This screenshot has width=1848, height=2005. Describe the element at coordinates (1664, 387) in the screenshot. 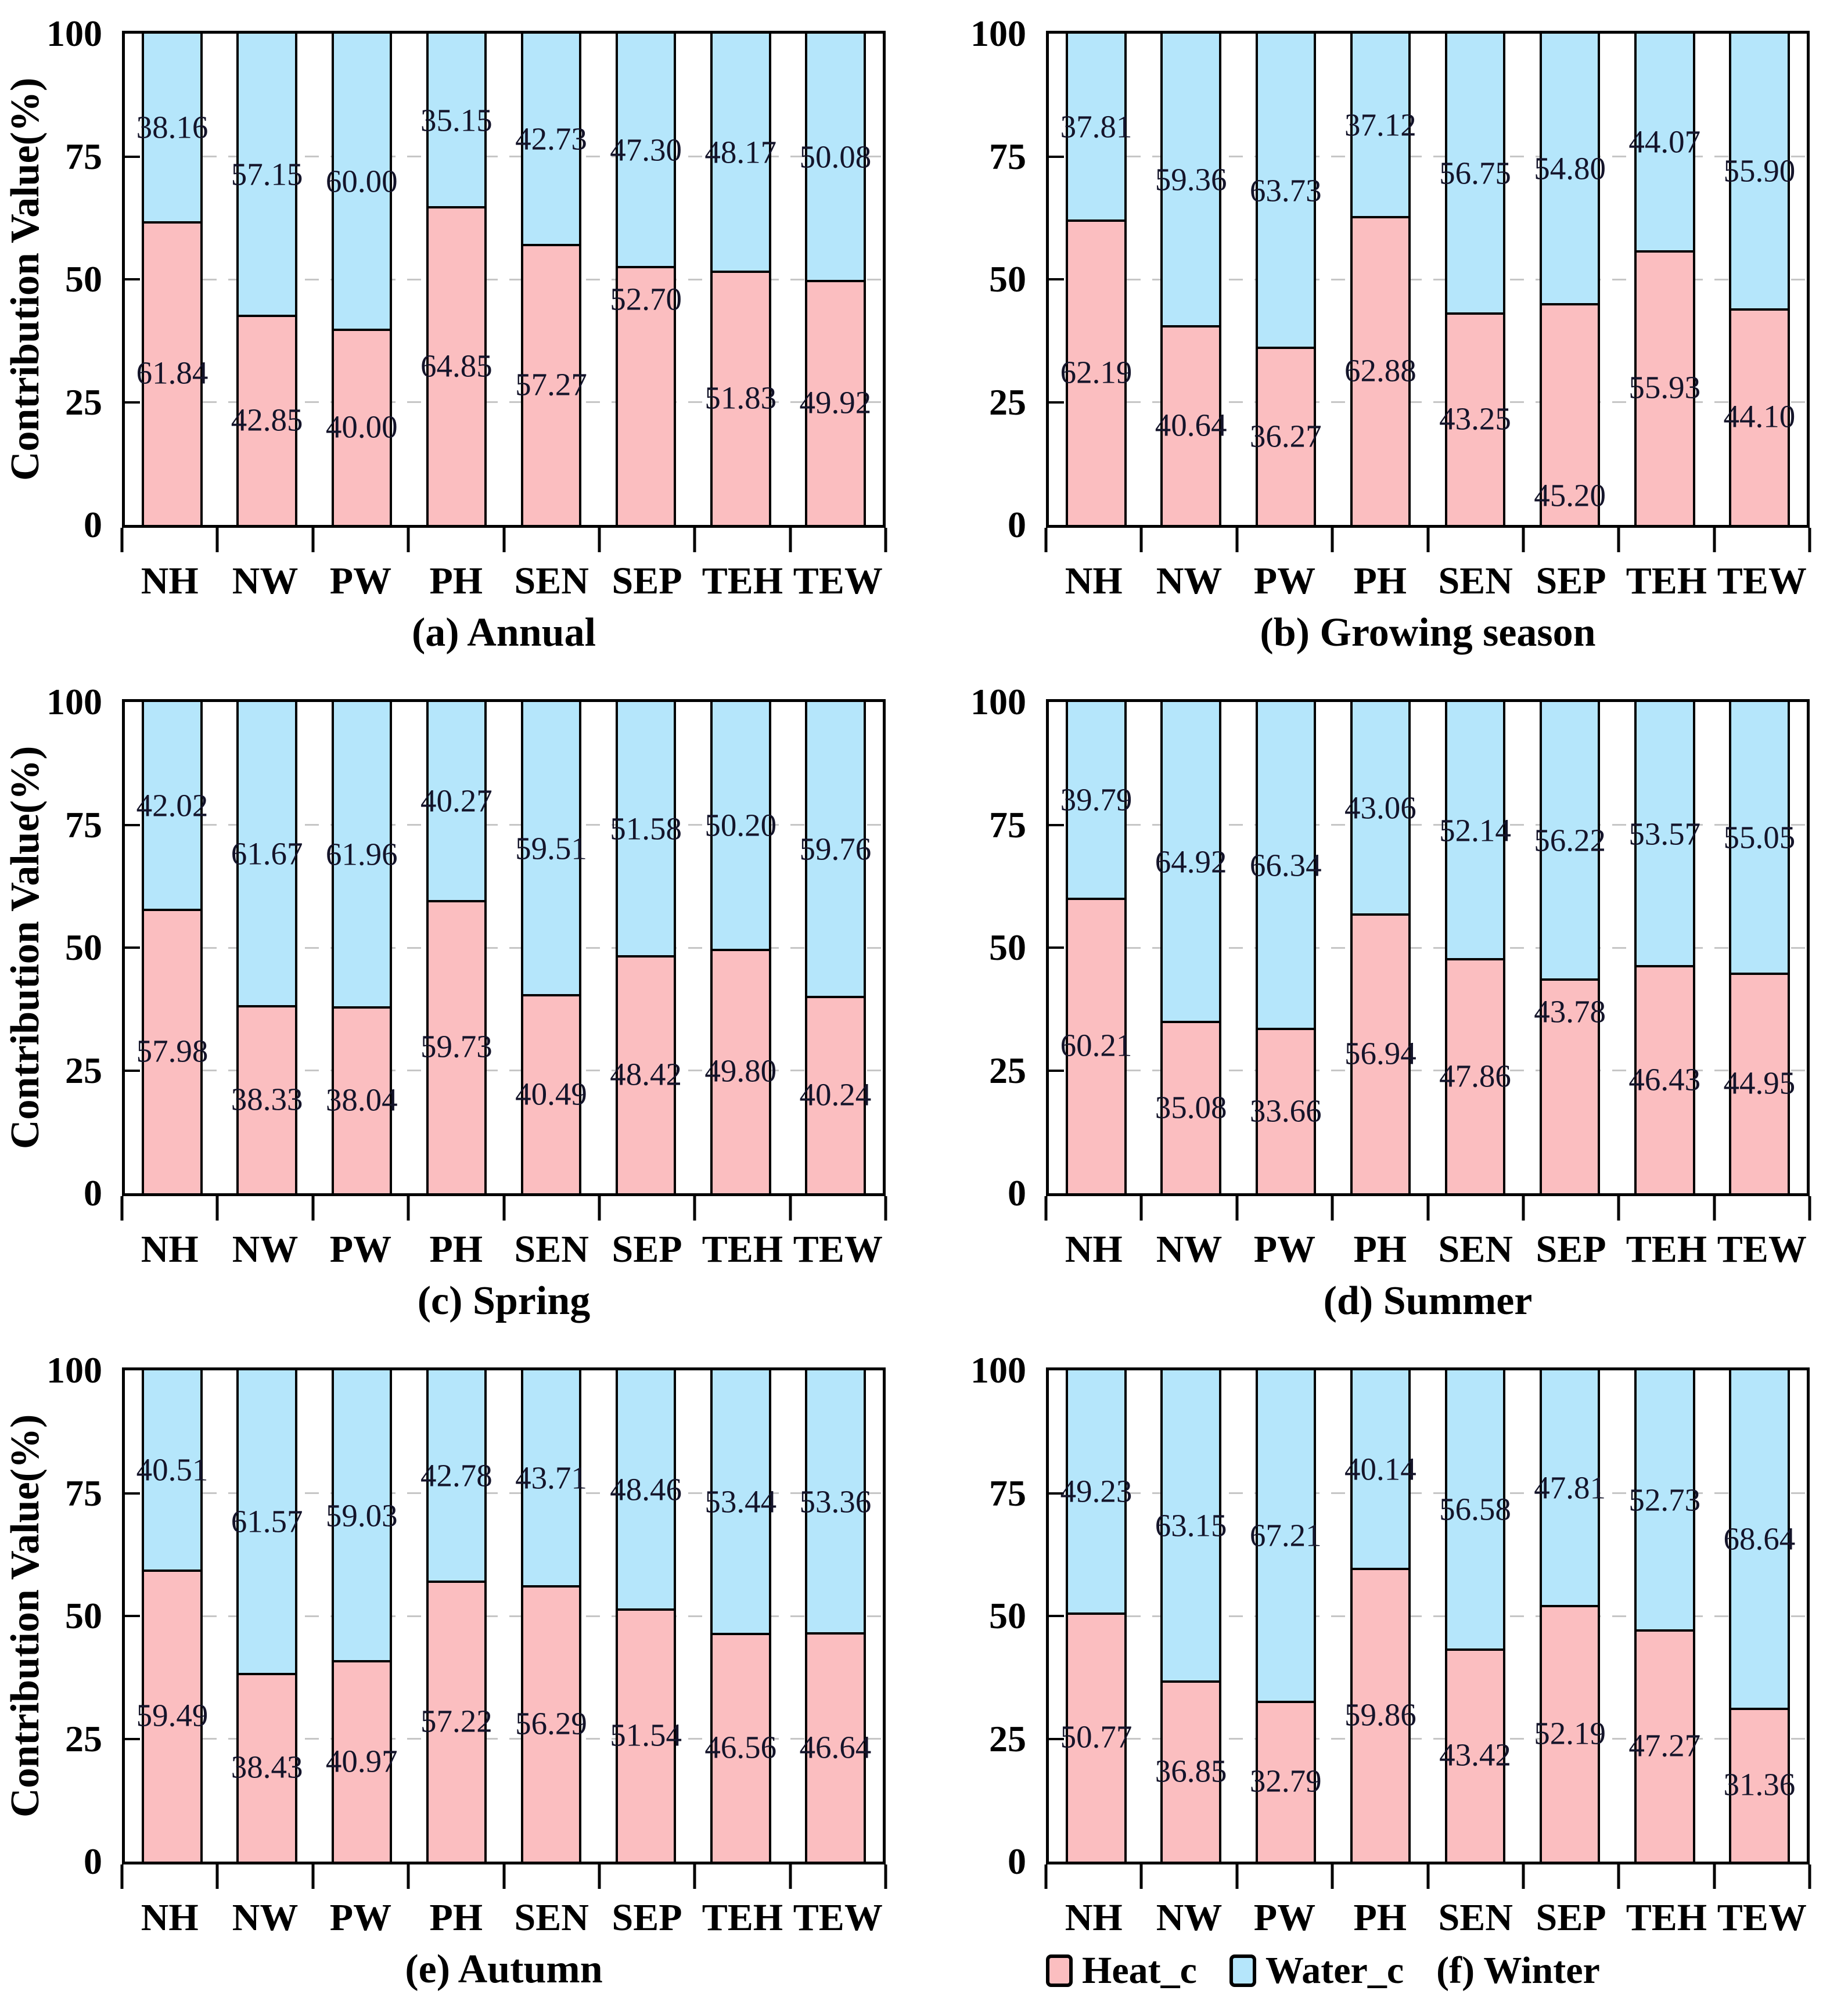

I see `heat-value-label: 55.93` at that location.